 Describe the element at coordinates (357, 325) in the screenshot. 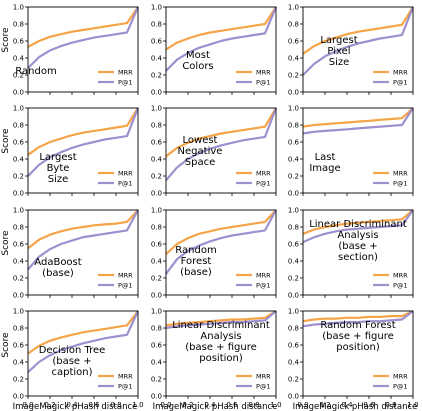

I see `panel-title-line: Random Forest` at that location.